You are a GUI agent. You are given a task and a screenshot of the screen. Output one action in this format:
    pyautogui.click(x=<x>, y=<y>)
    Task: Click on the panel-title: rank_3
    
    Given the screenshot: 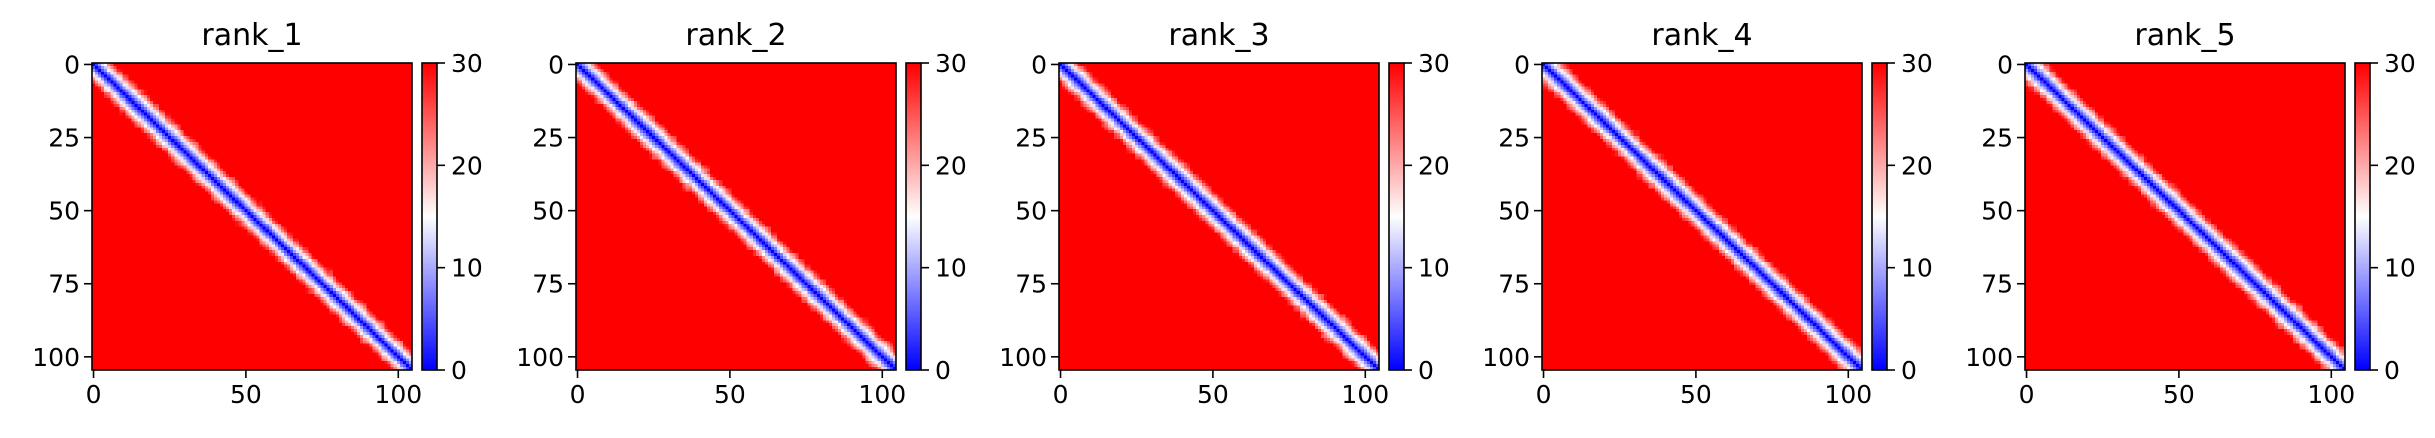 What is the action you would take?
    pyautogui.click(x=1218, y=35)
    